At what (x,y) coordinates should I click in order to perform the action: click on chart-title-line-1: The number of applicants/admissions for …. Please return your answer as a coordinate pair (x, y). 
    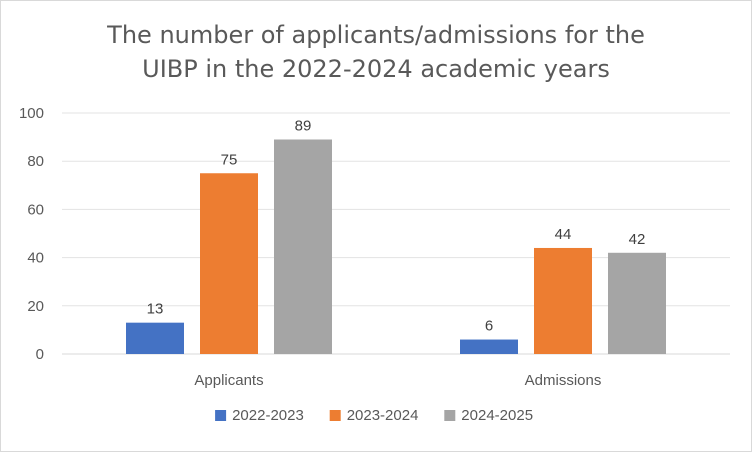
    Looking at the image, I should click on (376, 35).